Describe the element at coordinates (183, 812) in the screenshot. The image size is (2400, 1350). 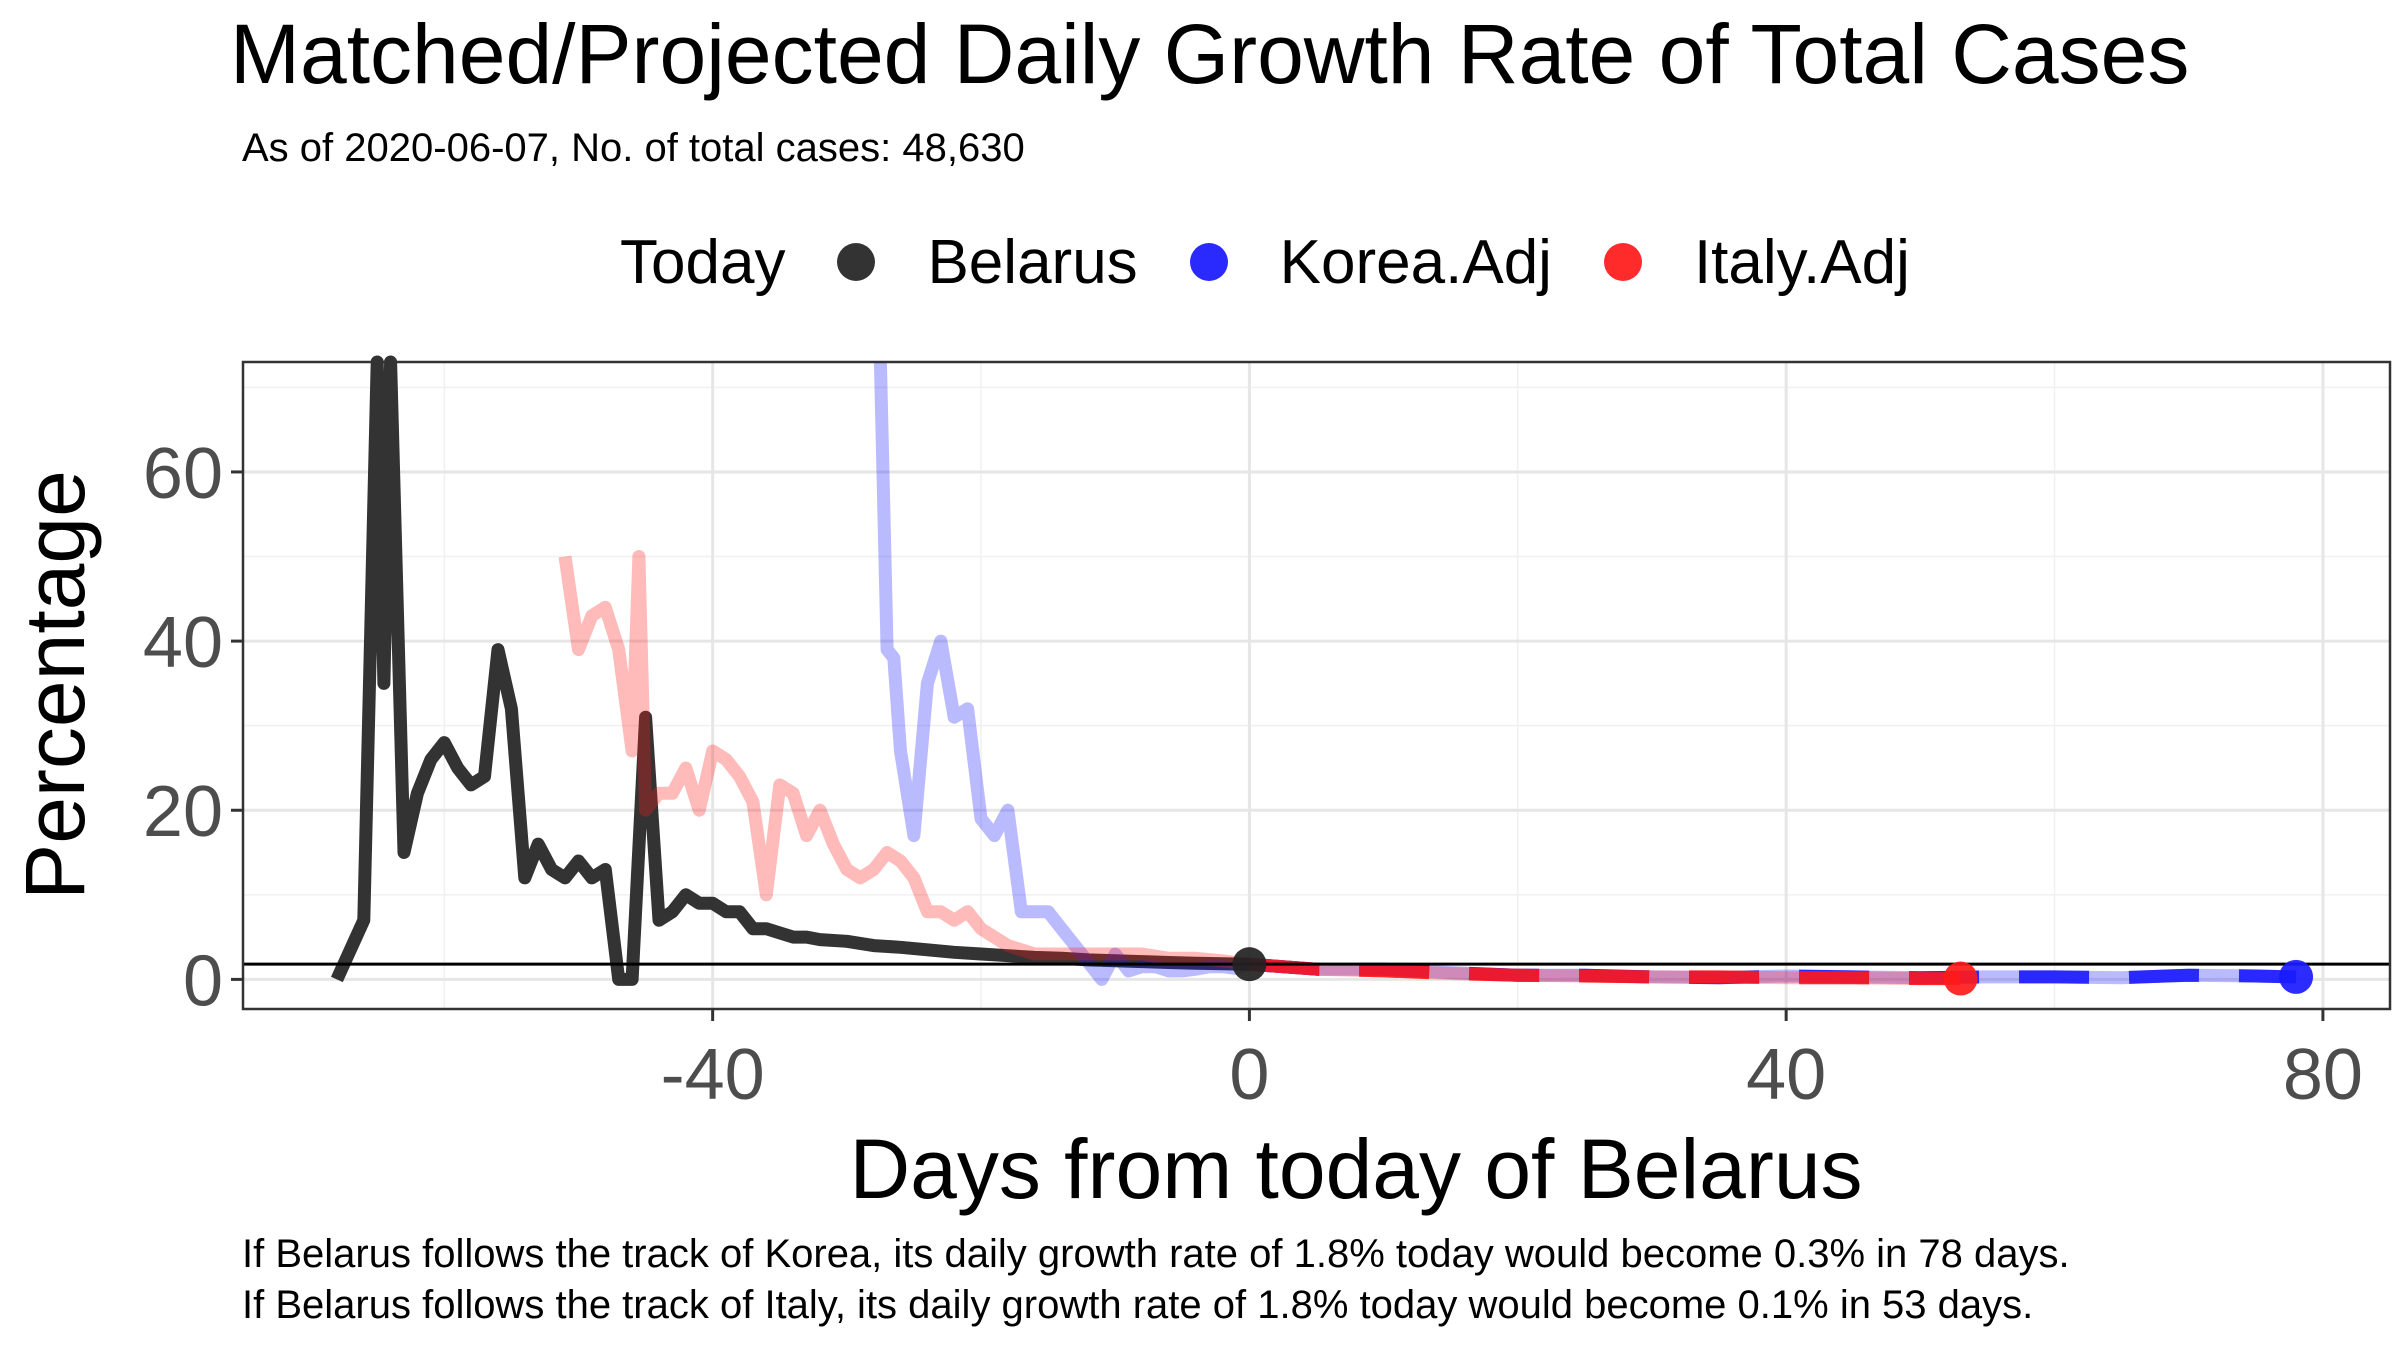
I see `y-tick-label: 20` at that location.